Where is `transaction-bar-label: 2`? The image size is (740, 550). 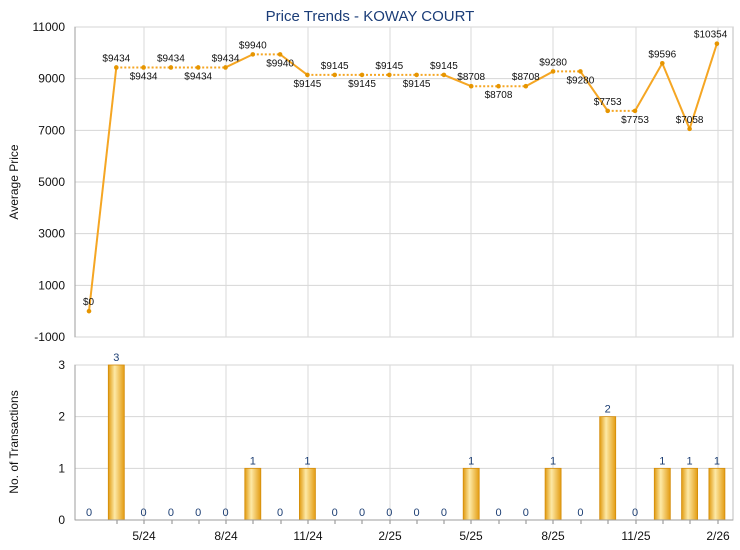 transaction-bar-label: 2 is located at coordinates (608, 410).